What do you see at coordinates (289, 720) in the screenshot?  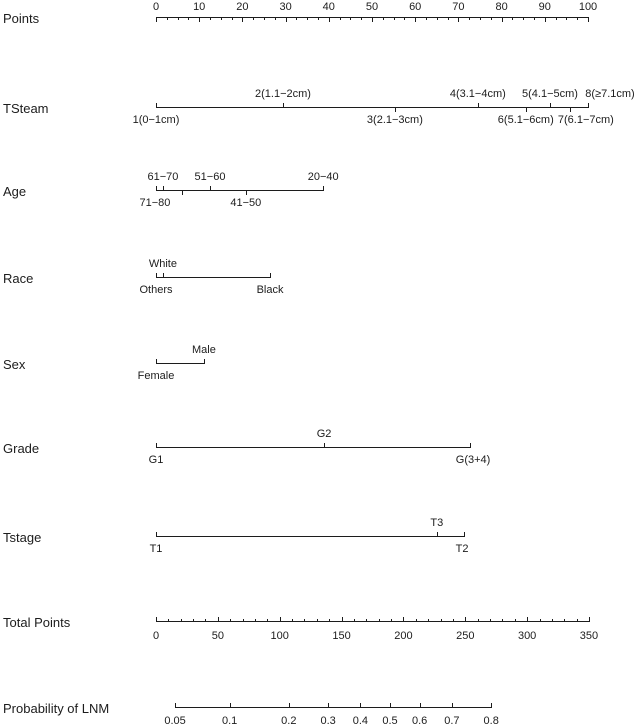 I see `tick-label-0.2: 0.2` at bounding box center [289, 720].